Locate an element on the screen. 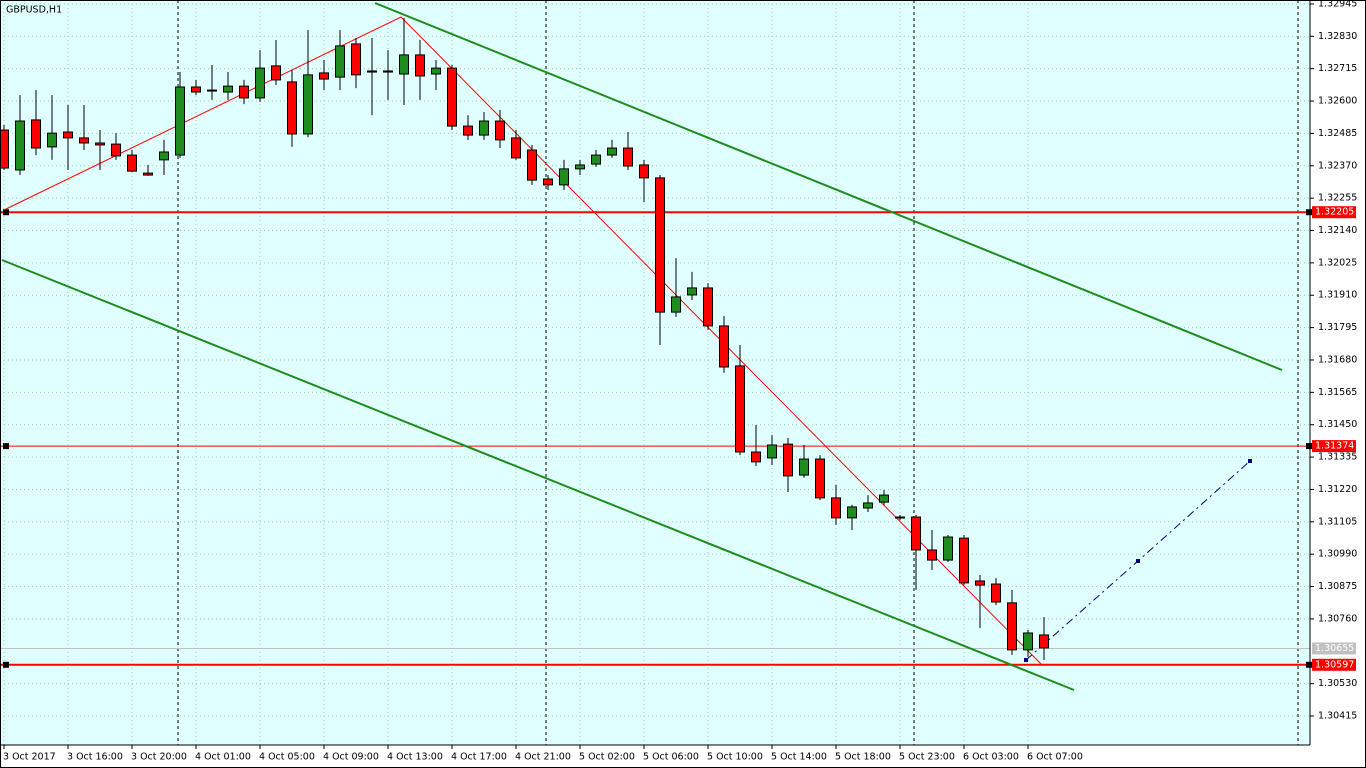  y-tick-label: 1.32600 is located at coordinates (1337, 101).